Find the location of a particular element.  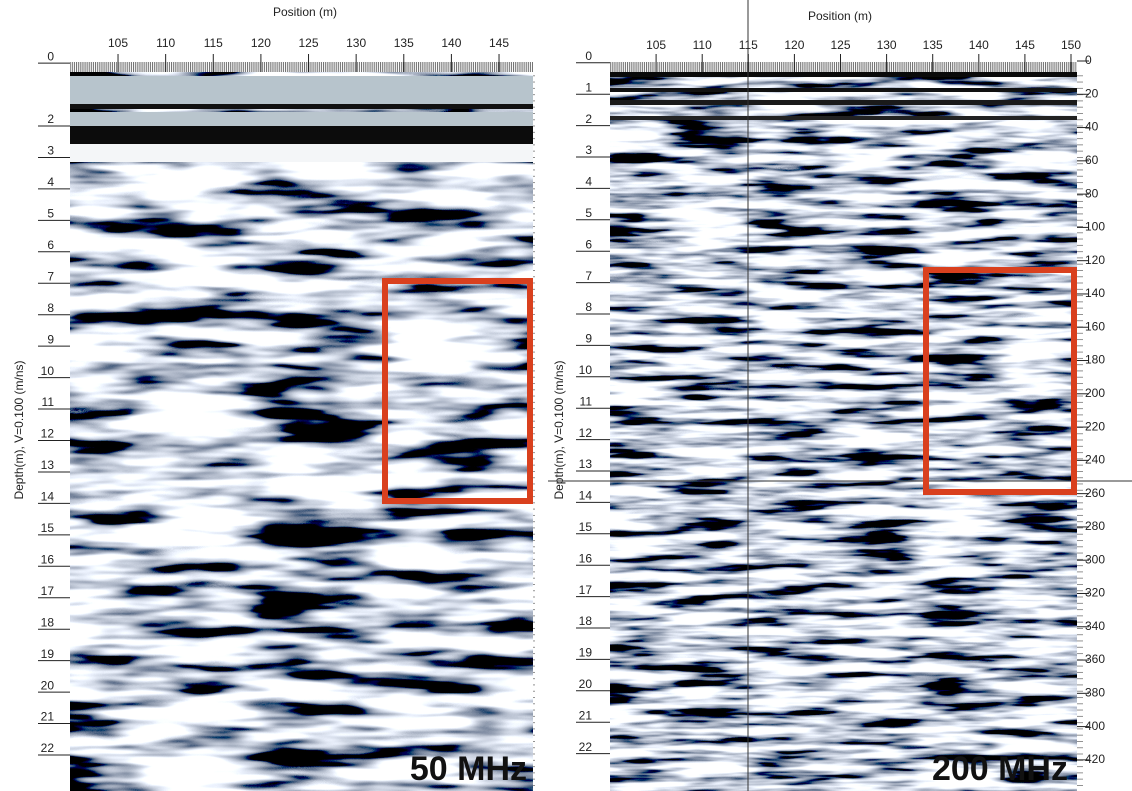

time-tick-label: 120 is located at coordinates (1095, 260).